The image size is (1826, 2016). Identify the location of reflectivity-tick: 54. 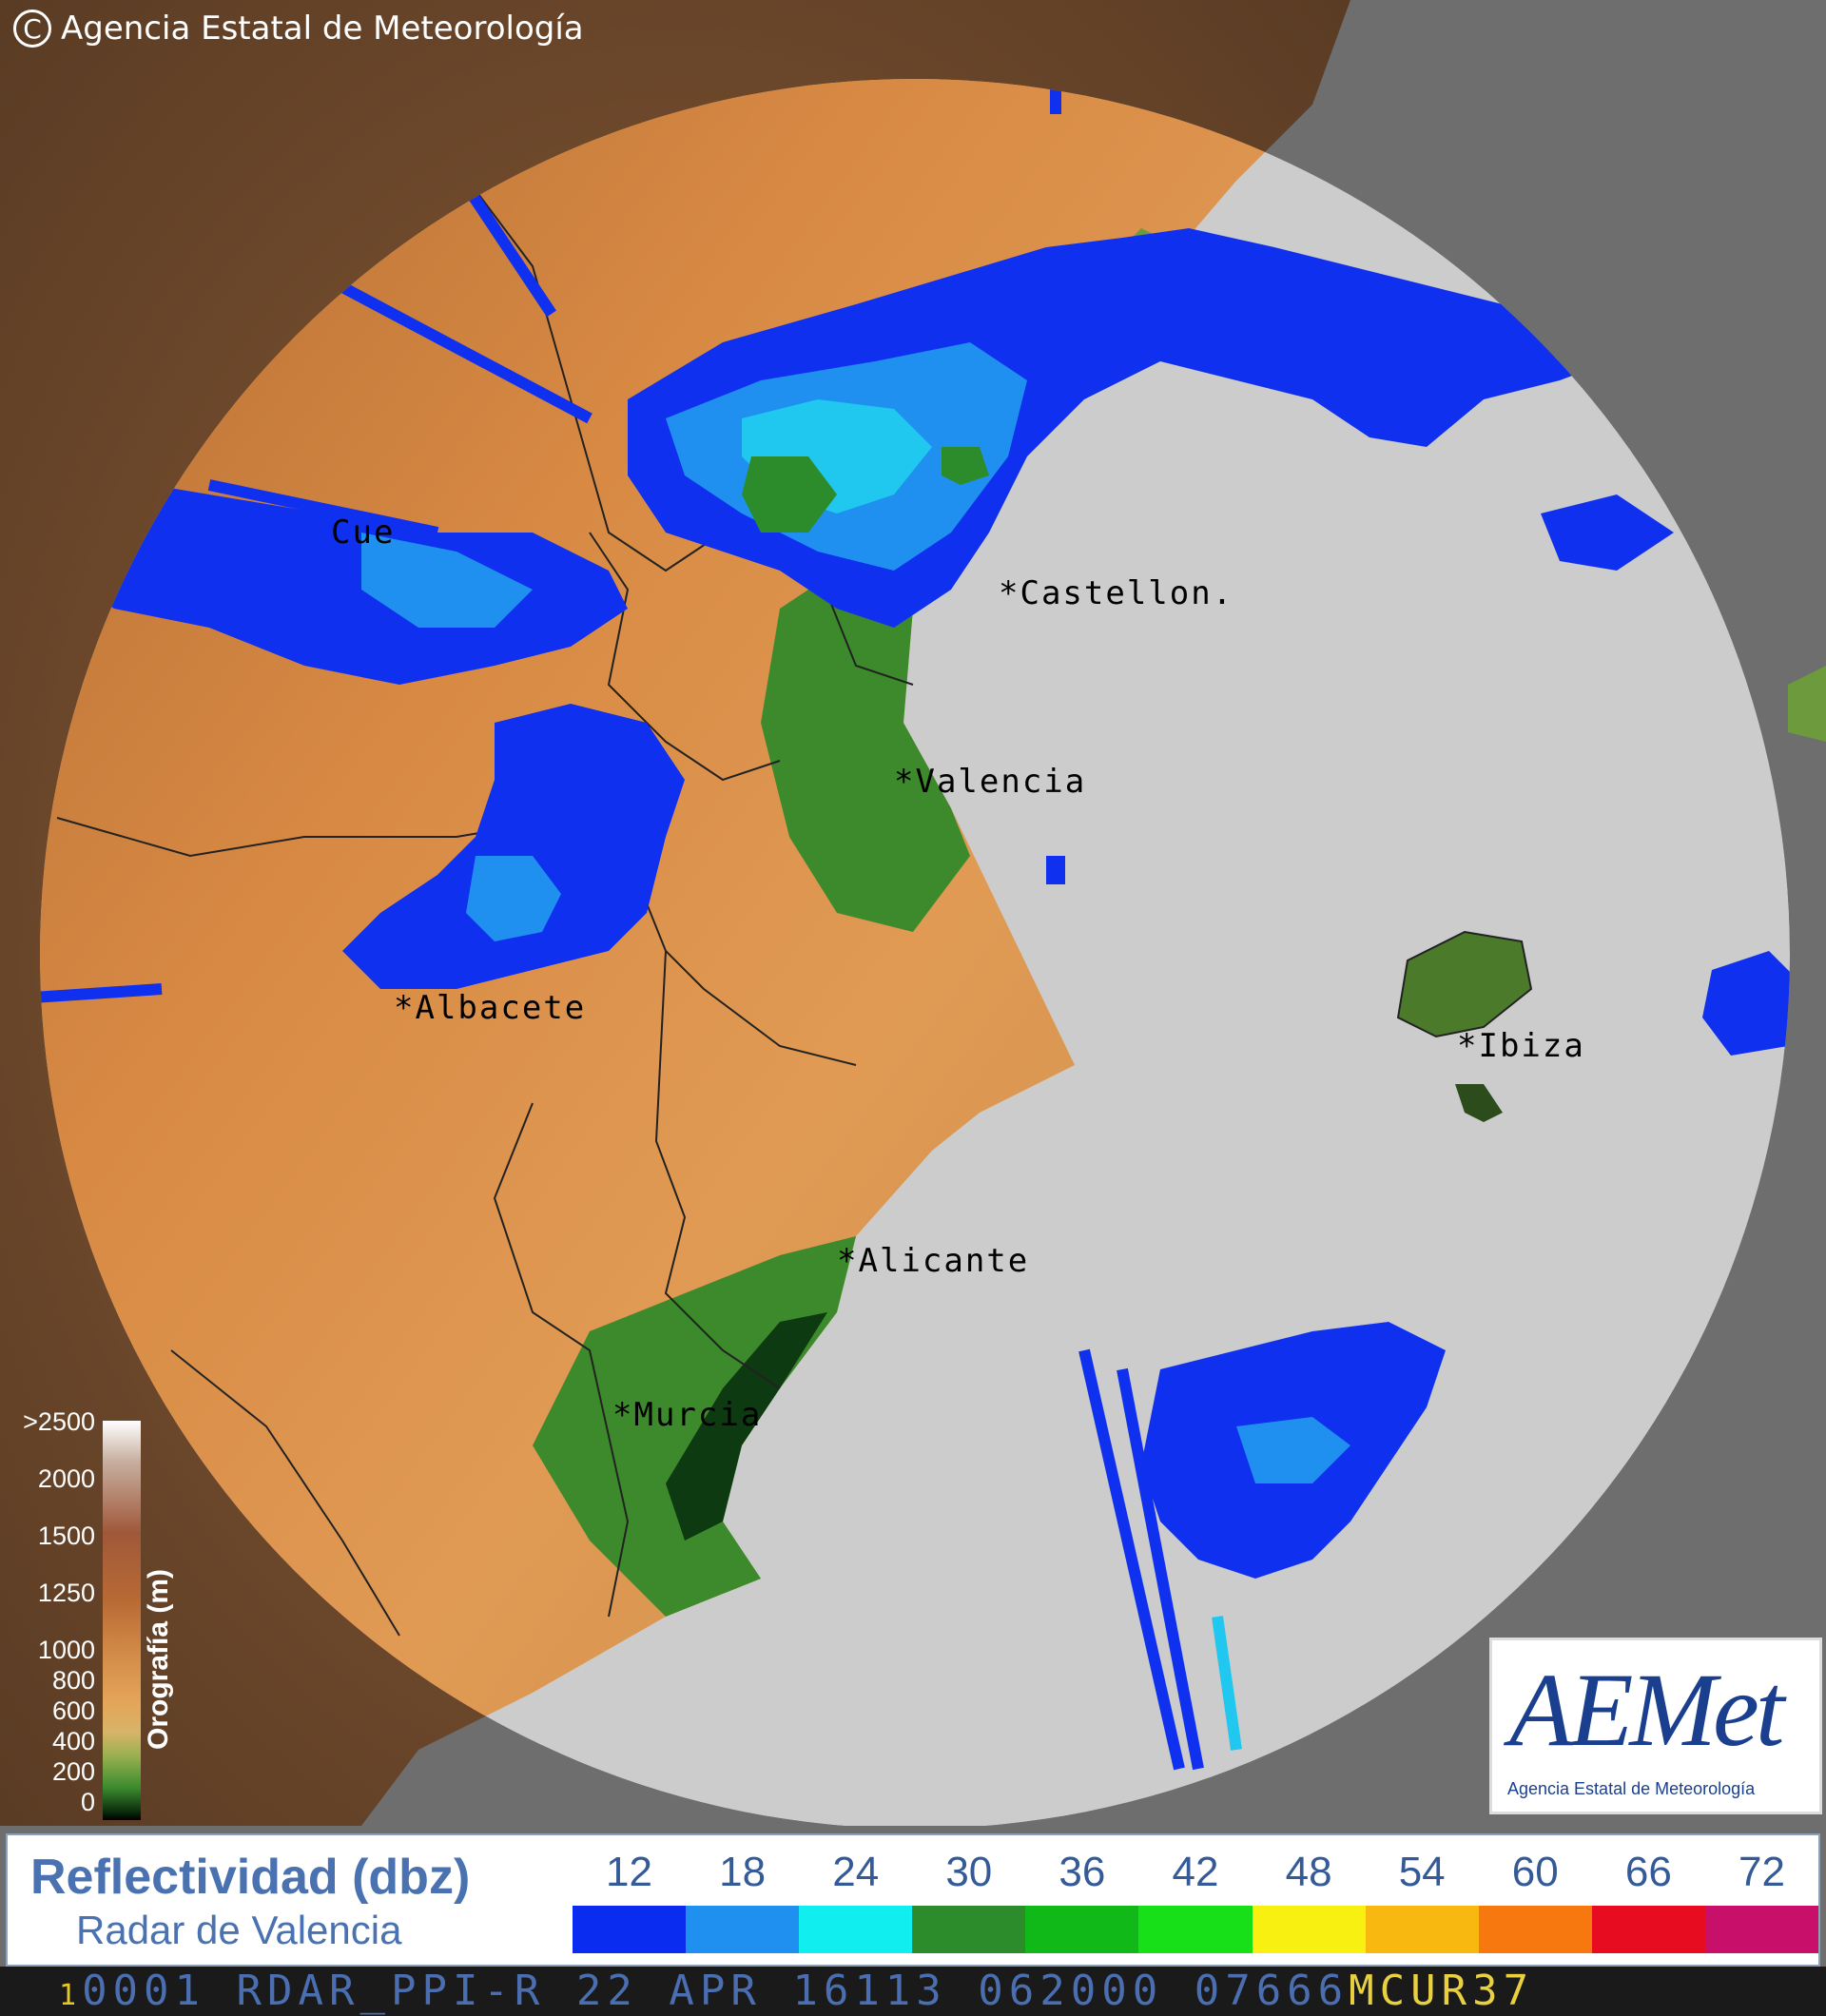
(1422, 1872).